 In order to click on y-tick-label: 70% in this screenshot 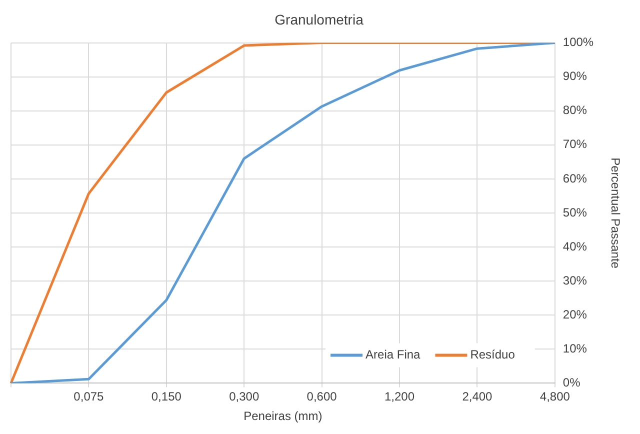, I will do `click(575, 144)`.